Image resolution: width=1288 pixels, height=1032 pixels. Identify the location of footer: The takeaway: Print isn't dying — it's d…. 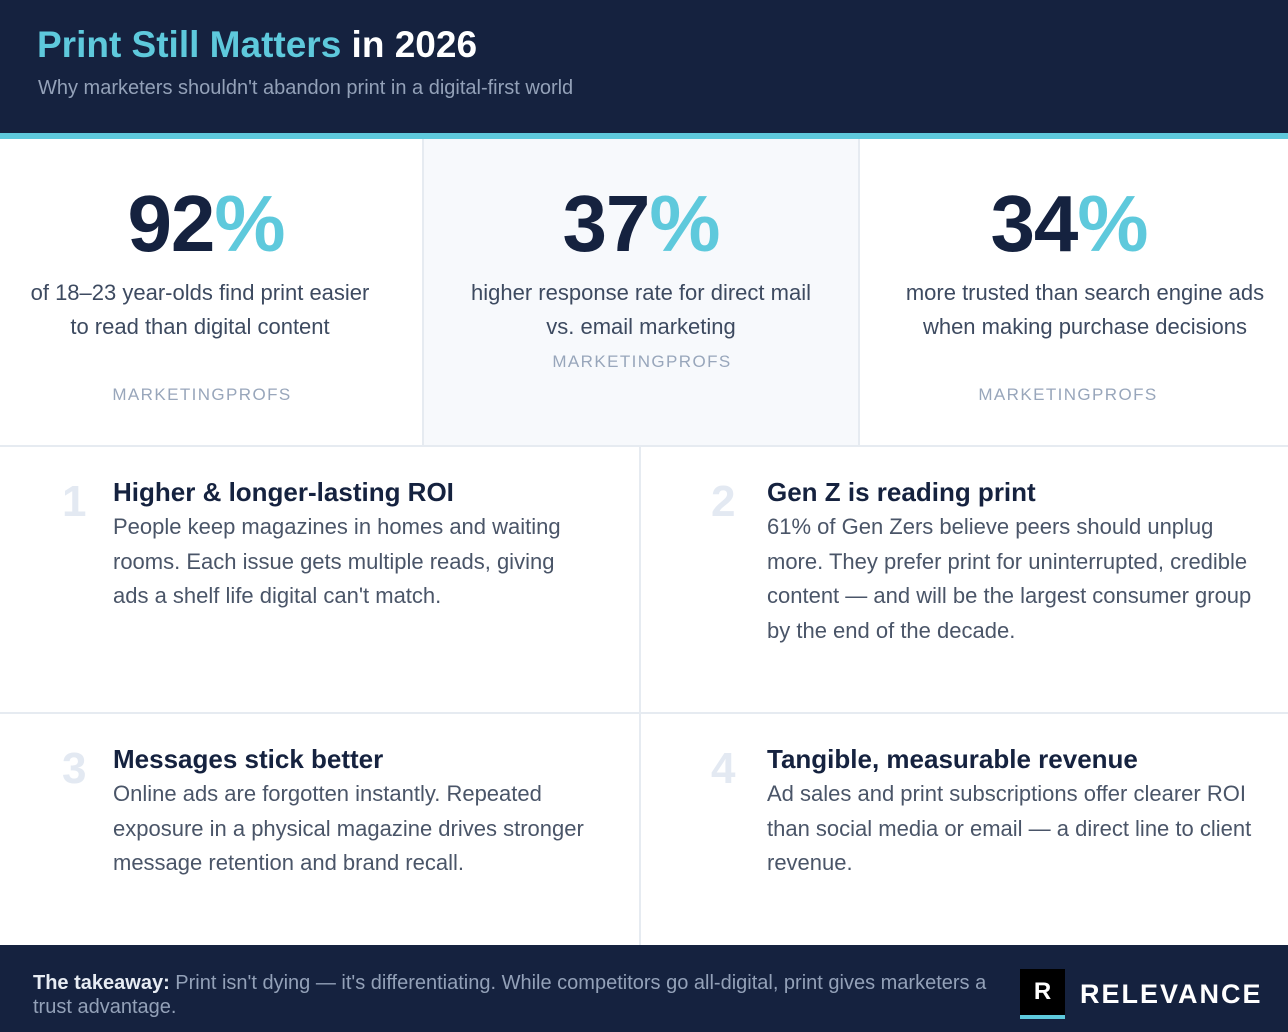
(644, 988).